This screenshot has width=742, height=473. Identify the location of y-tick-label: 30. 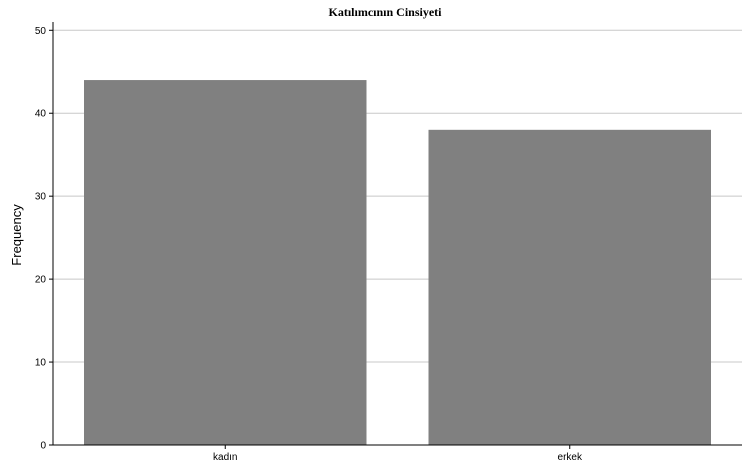
(41, 197).